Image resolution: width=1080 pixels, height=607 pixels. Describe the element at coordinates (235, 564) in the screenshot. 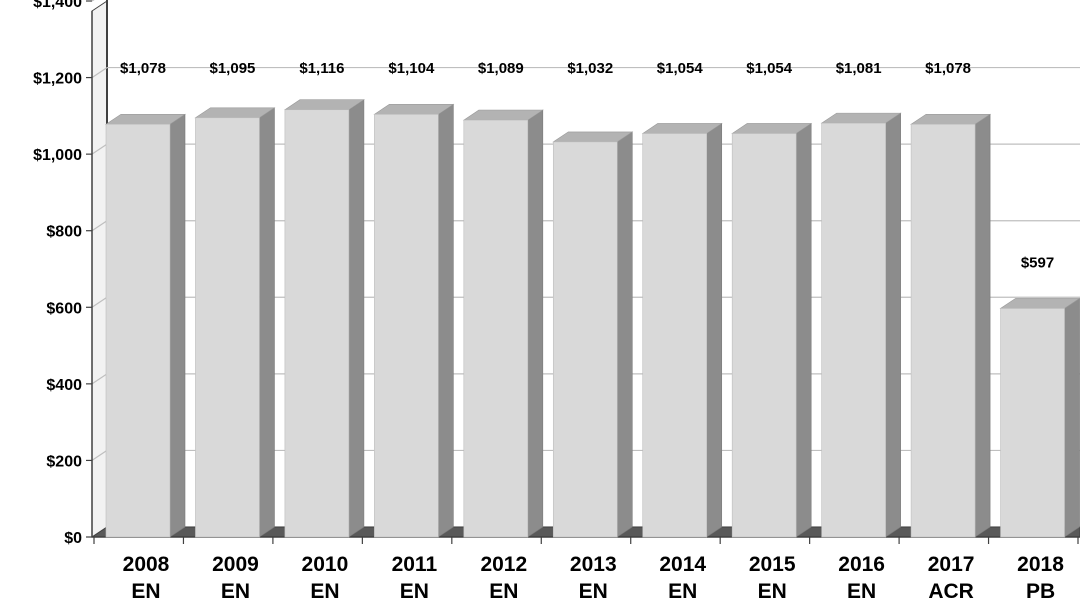

I see `x-tick-label-year: 2009` at that location.